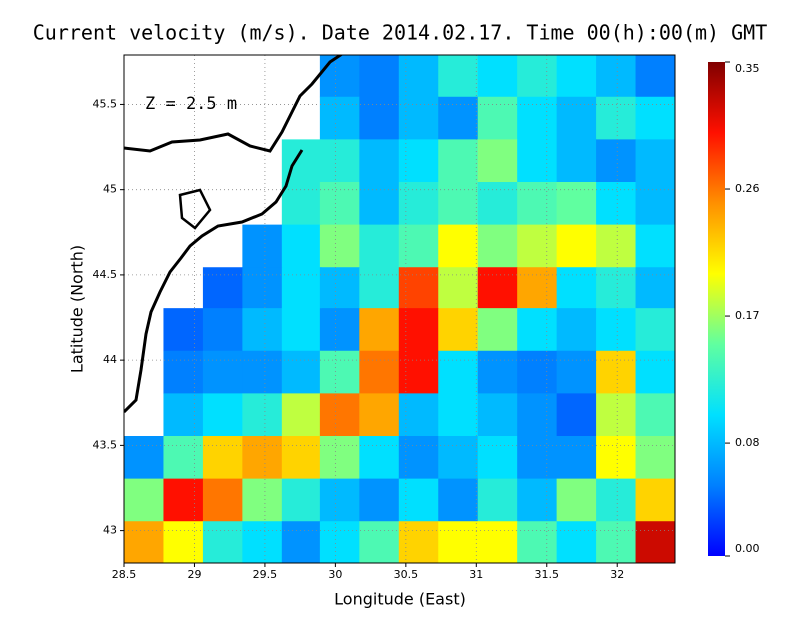 The image size is (800, 618). Describe the element at coordinates (547, 574) in the screenshot. I see `x-tick-label: 31.5` at that location.